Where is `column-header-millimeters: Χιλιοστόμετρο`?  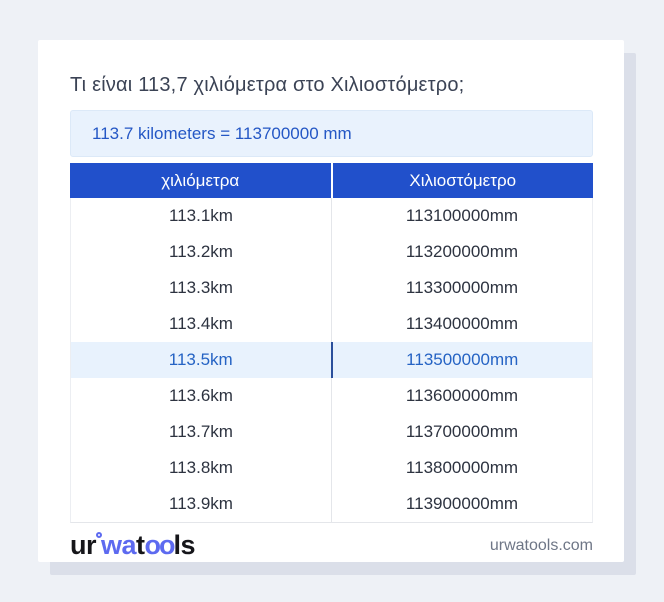
column-header-millimeters: Χιλιοστόμετρο is located at coordinates (462, 180).